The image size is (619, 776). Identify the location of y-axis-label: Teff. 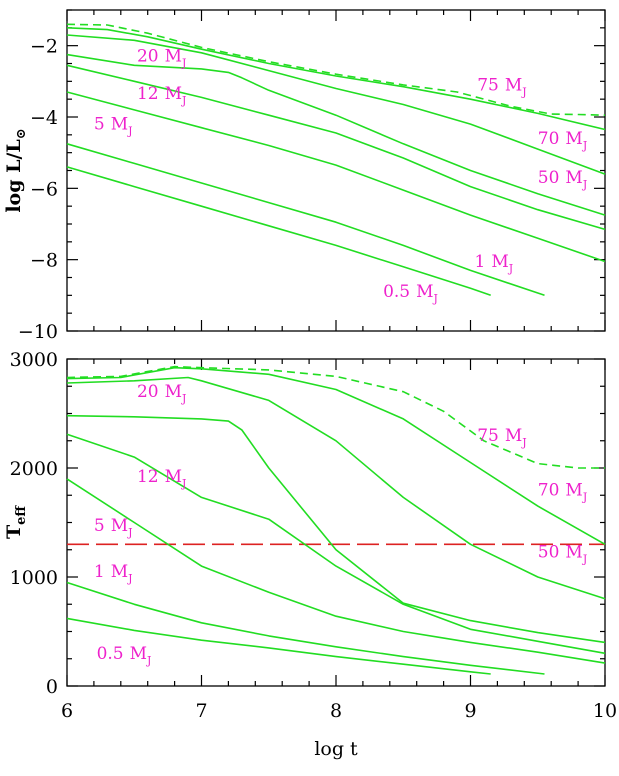
(16, 522).